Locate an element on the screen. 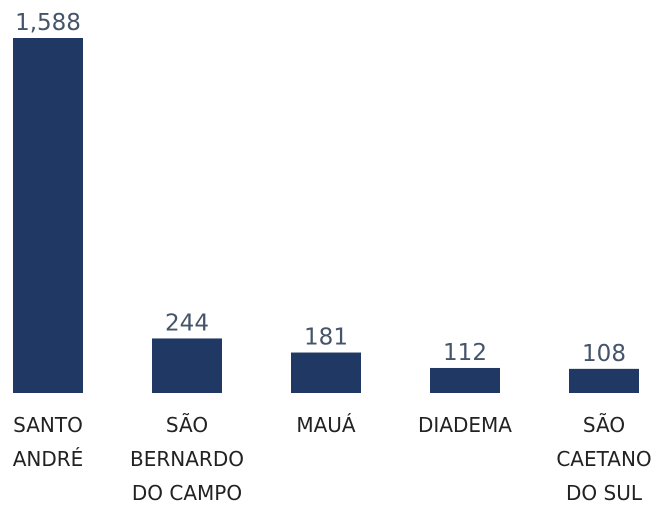 This screenshot has width=663, height=510. x-tick-label: MAUÁ is located at coordinates (326, 425).